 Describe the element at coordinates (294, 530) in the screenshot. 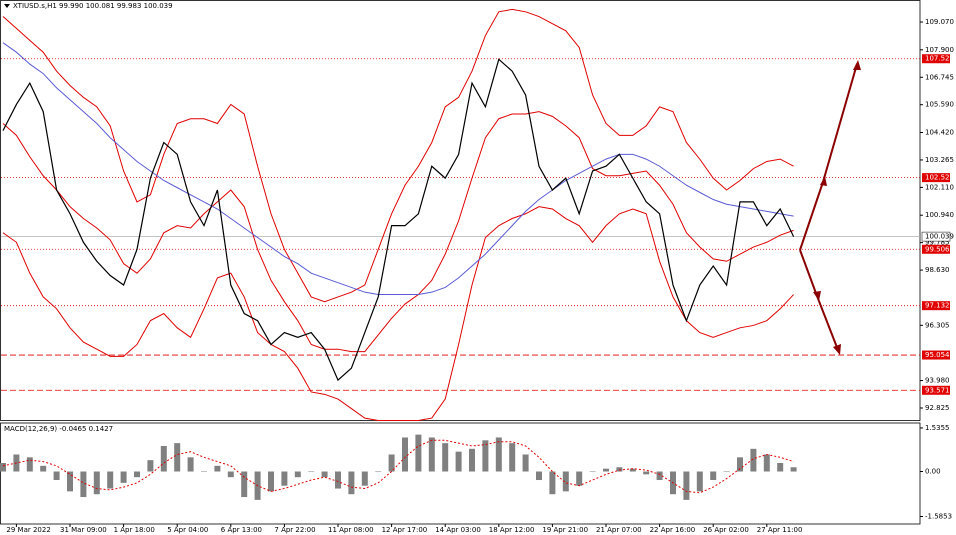

I see `x-tick-label: 7 Apr 22:00` at that location.